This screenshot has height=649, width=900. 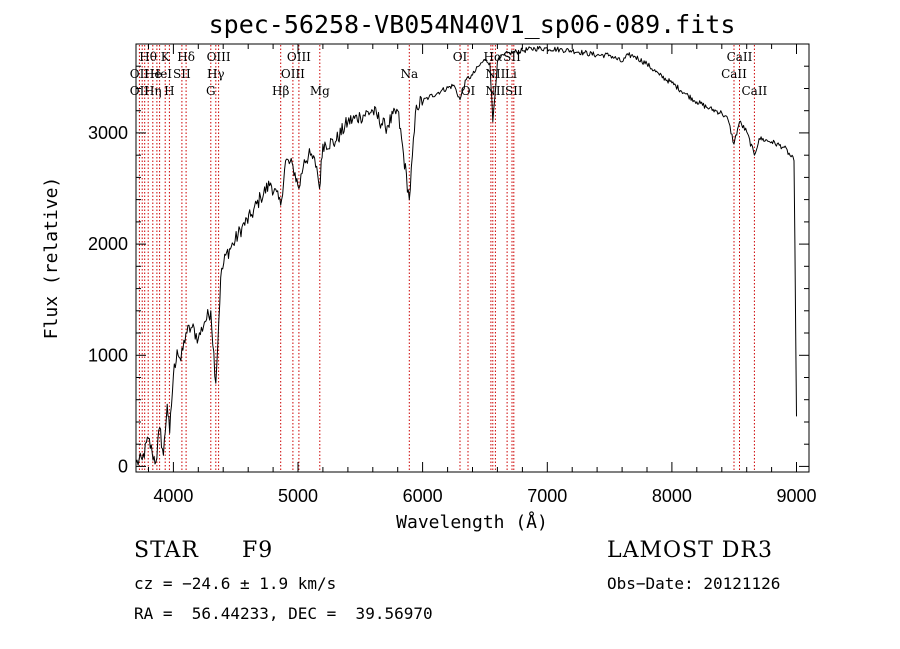 I want to click on line-marker-label: Hγ, so click(x=216, y=74).